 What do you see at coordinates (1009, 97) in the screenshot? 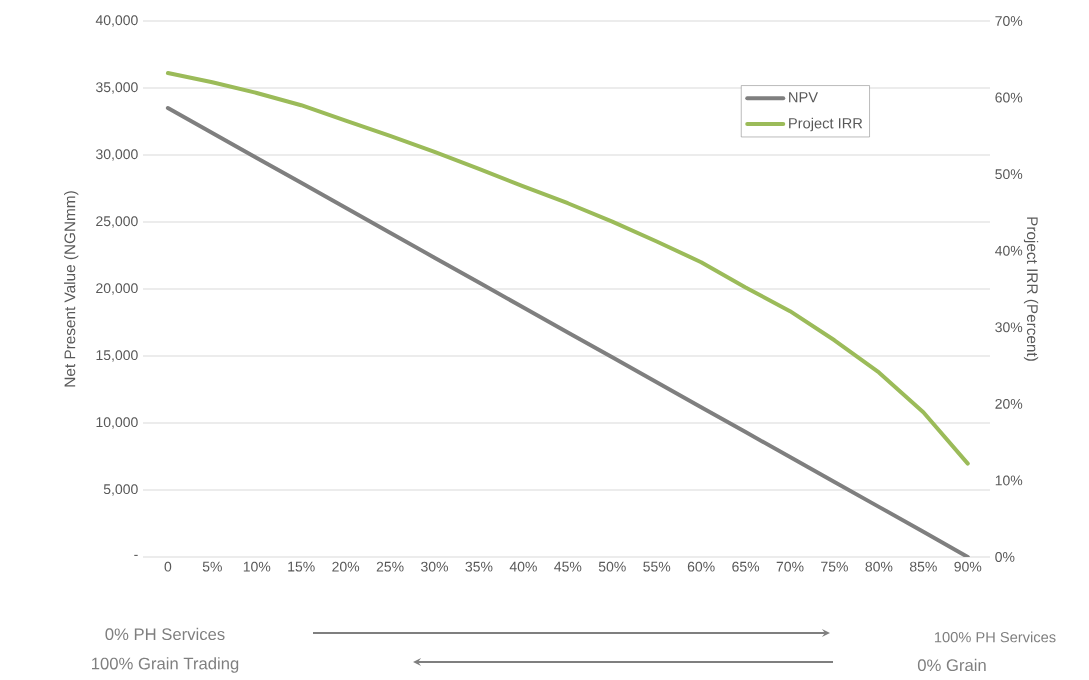
I see `y2-tick-label: 60%` at bounding box center [1009, 97].